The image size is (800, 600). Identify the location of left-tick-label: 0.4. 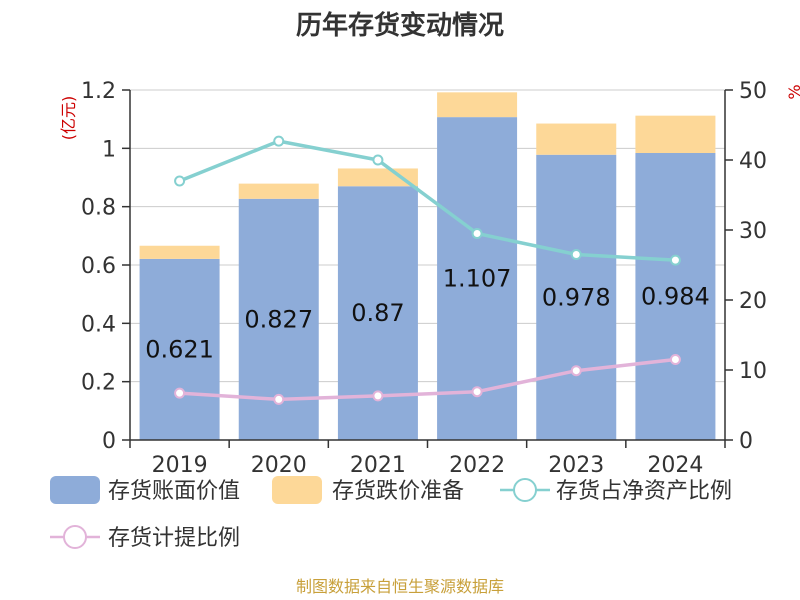
(98, 324).